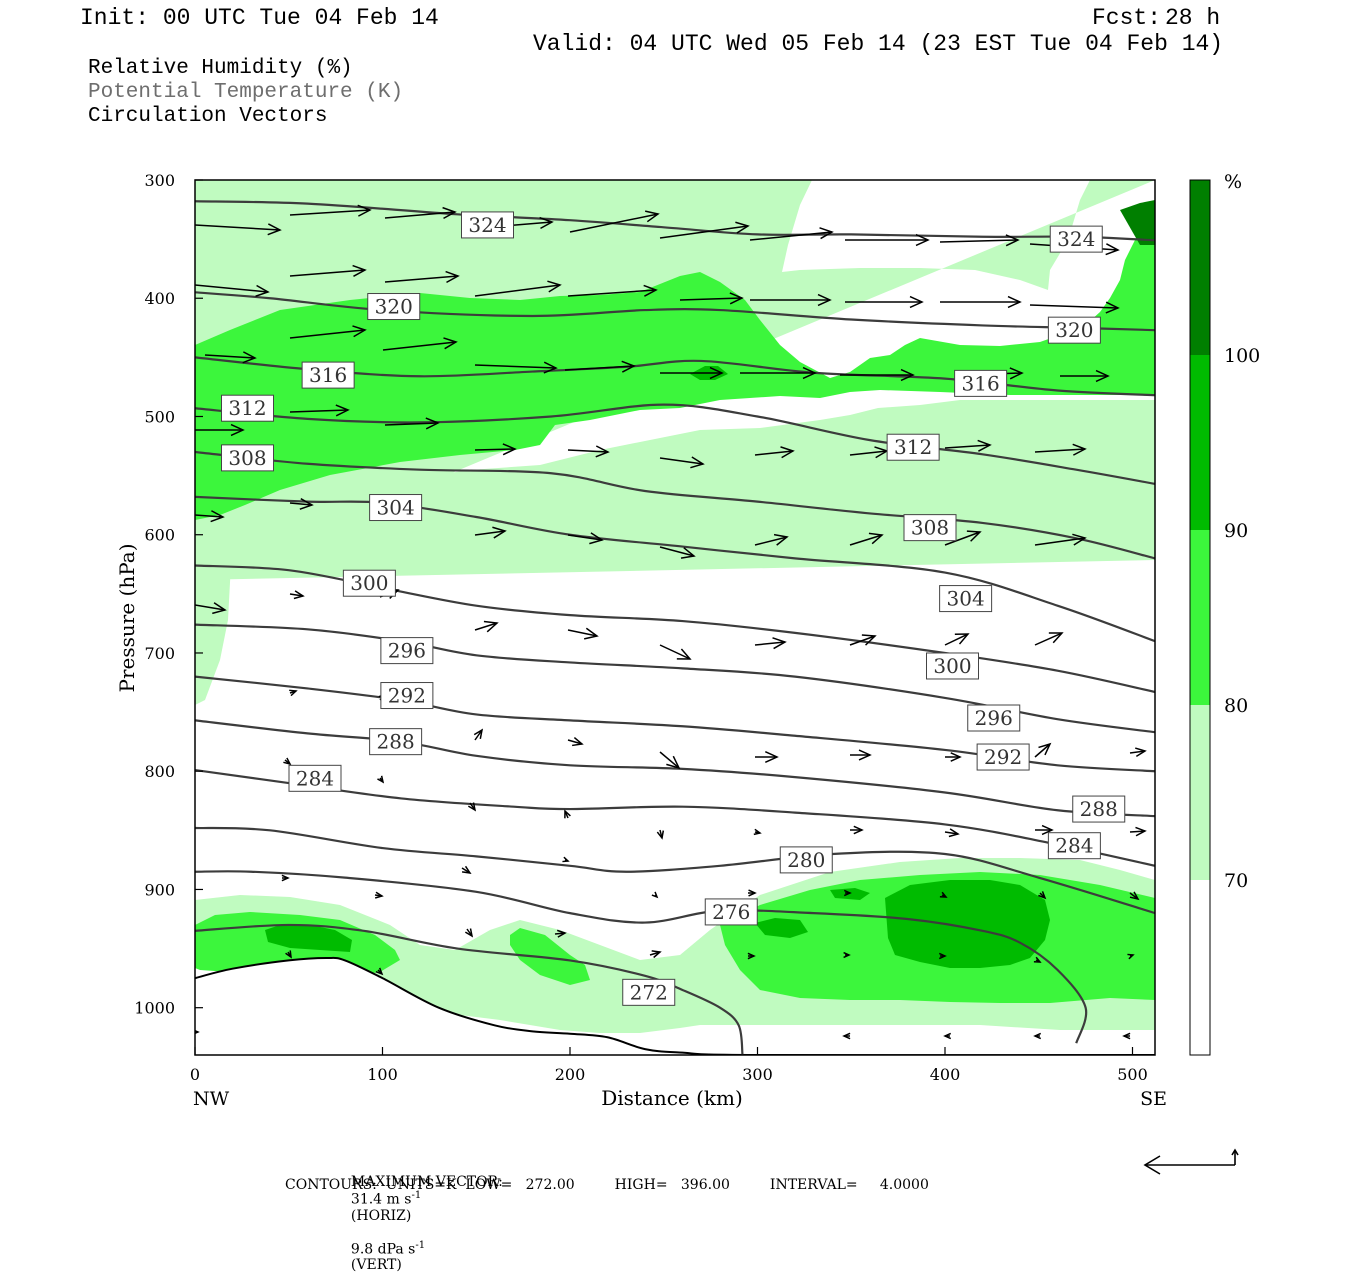  Describe the element at coordinates (1200, 967) in the screenshot. I see `colorbar-below` at that location.